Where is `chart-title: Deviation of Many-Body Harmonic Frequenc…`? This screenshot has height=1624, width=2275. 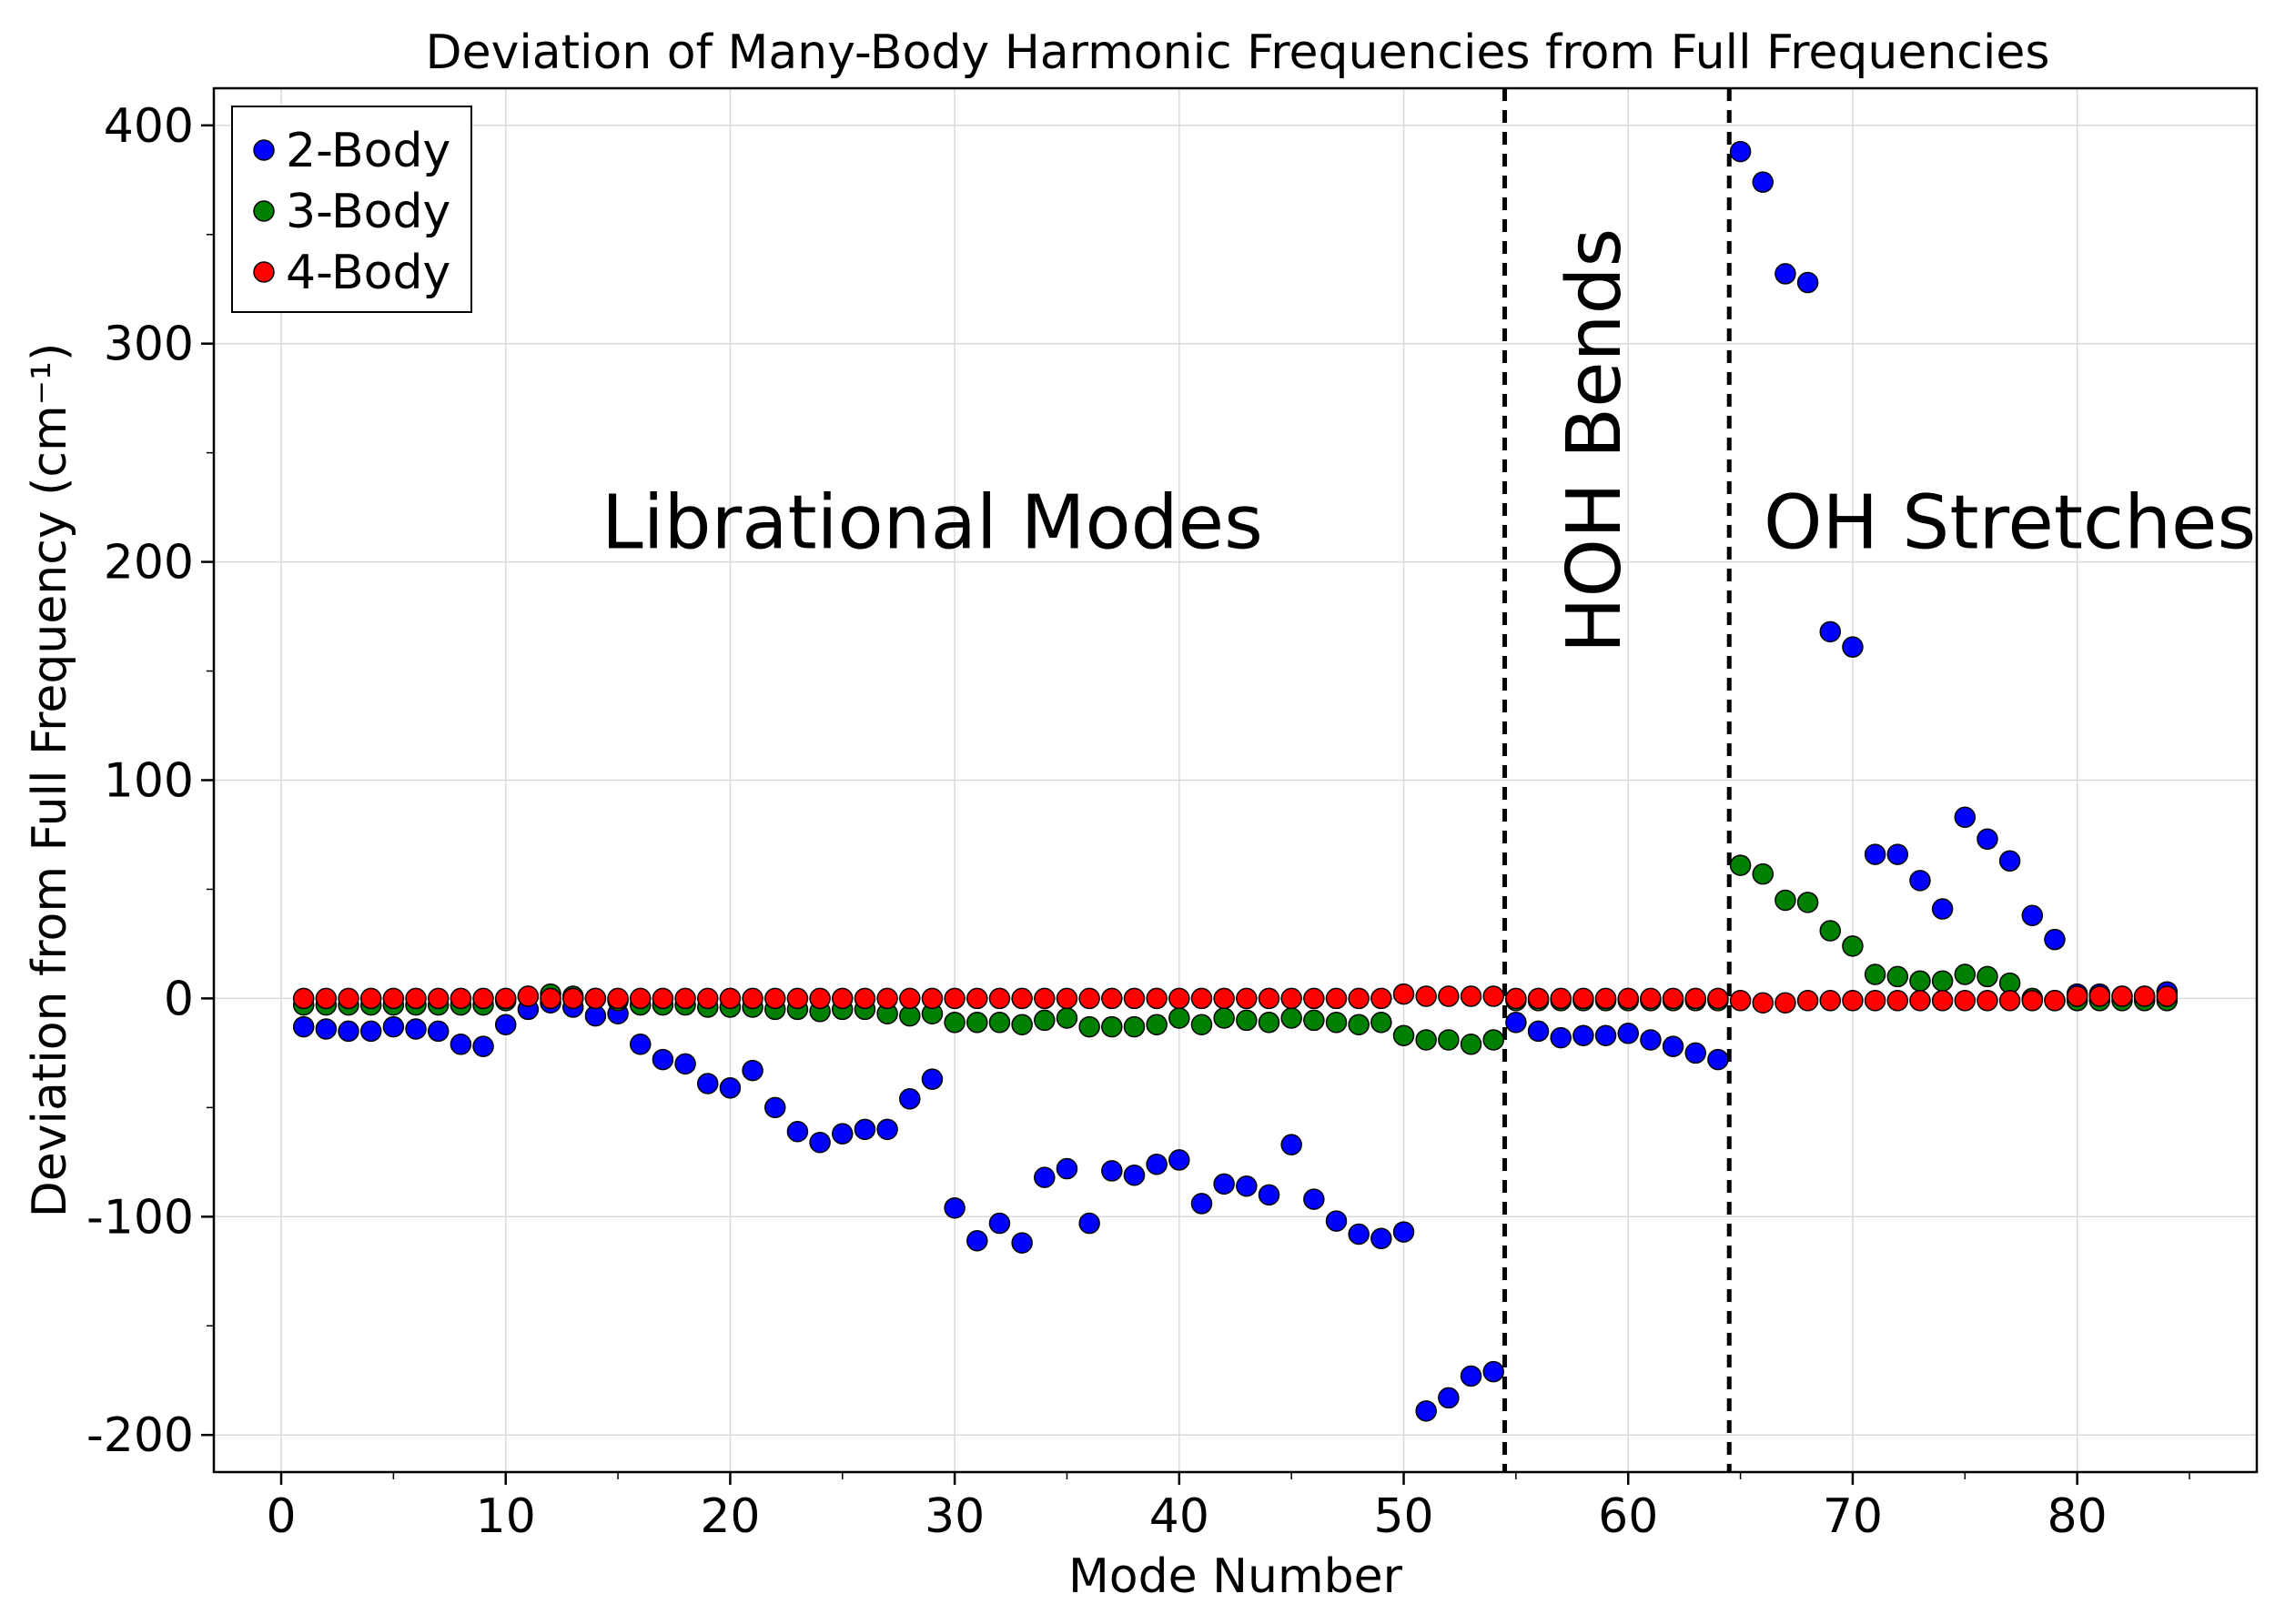 chart-title: Deviation of Many-Body Harmonic Frequenc… is located at coordinates (1238, 52).